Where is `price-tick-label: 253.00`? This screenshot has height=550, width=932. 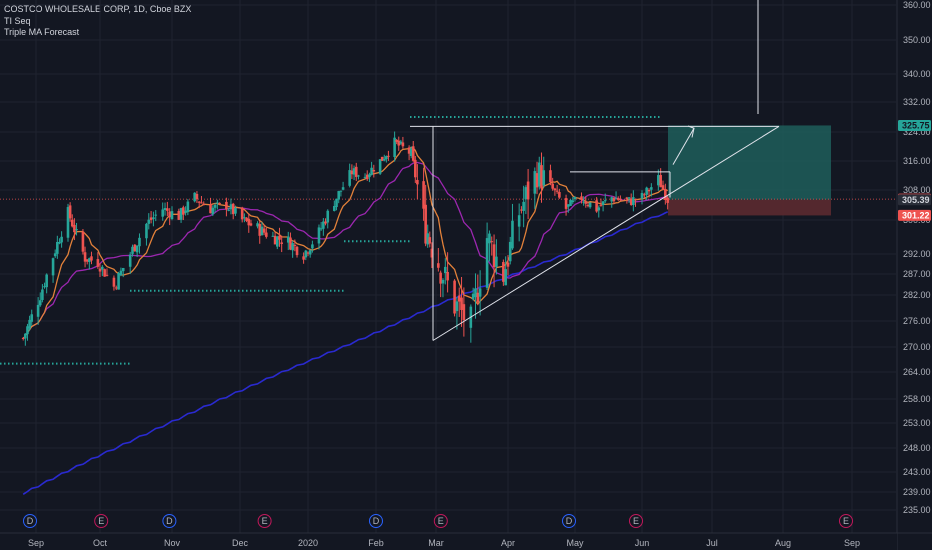 price-tick-label: 253.00 is located at coordinates (917, 423).